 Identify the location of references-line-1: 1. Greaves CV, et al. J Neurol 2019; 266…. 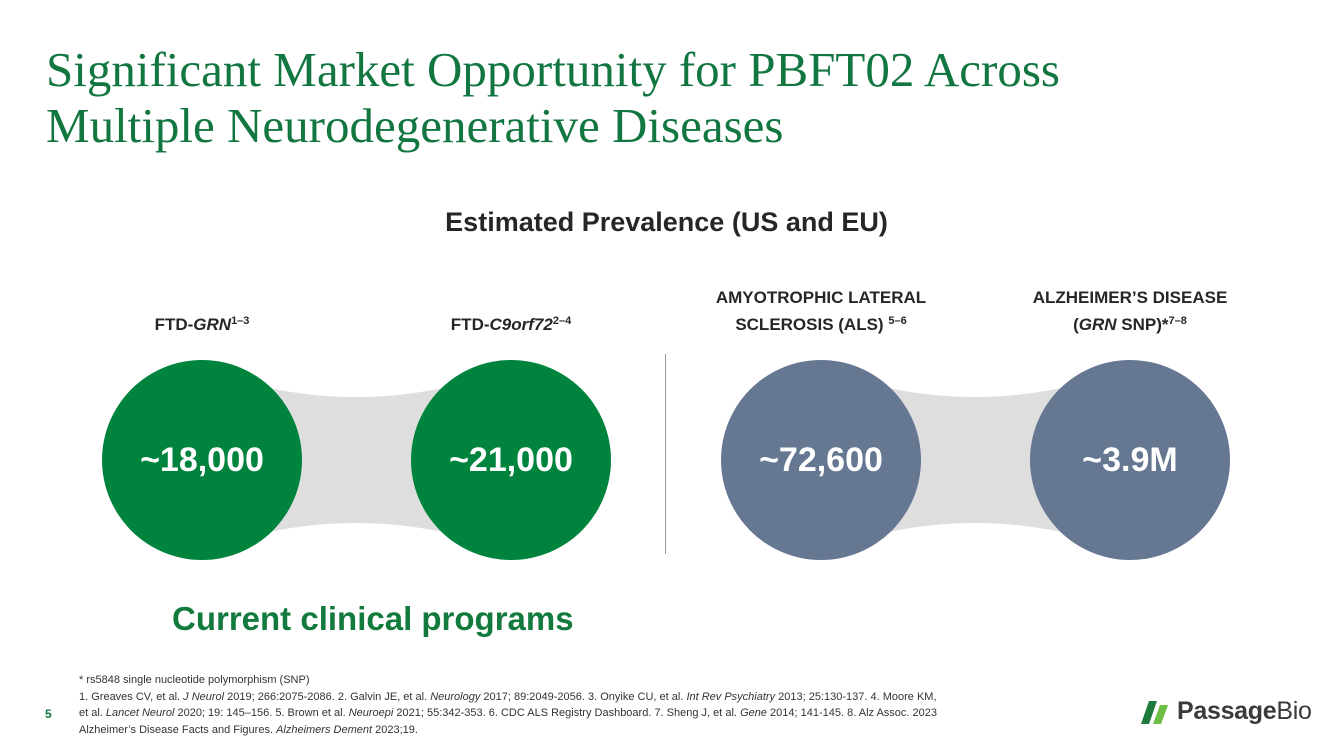
(574, 697).